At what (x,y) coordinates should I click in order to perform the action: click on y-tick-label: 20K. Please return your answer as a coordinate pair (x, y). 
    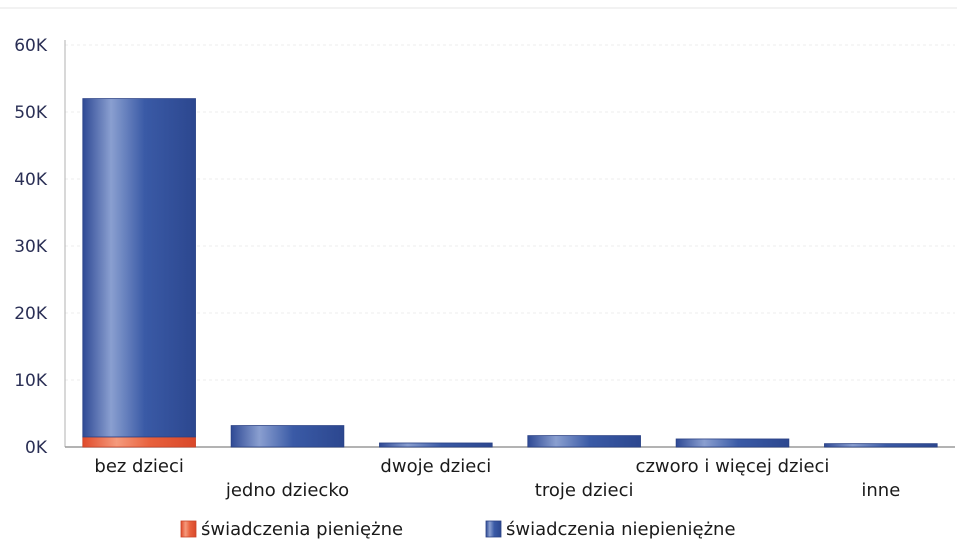
    Looking at the image, I should click on (31, 314).